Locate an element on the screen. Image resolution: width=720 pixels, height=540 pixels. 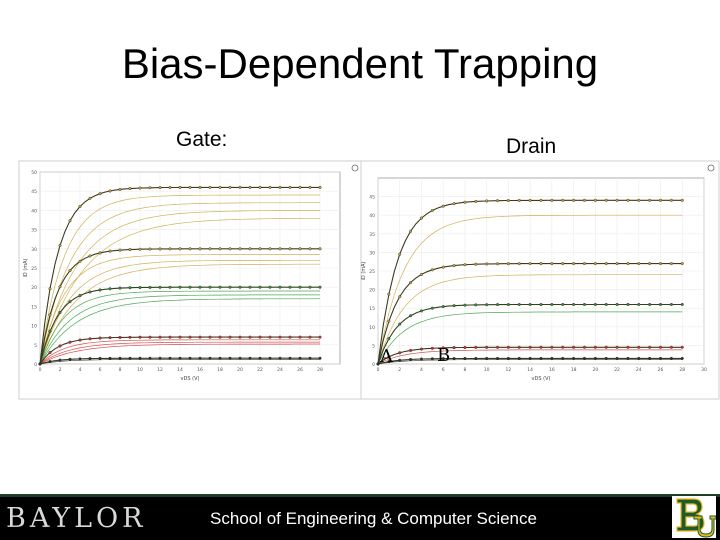
footer-accent is located at coordinates (360, 495).